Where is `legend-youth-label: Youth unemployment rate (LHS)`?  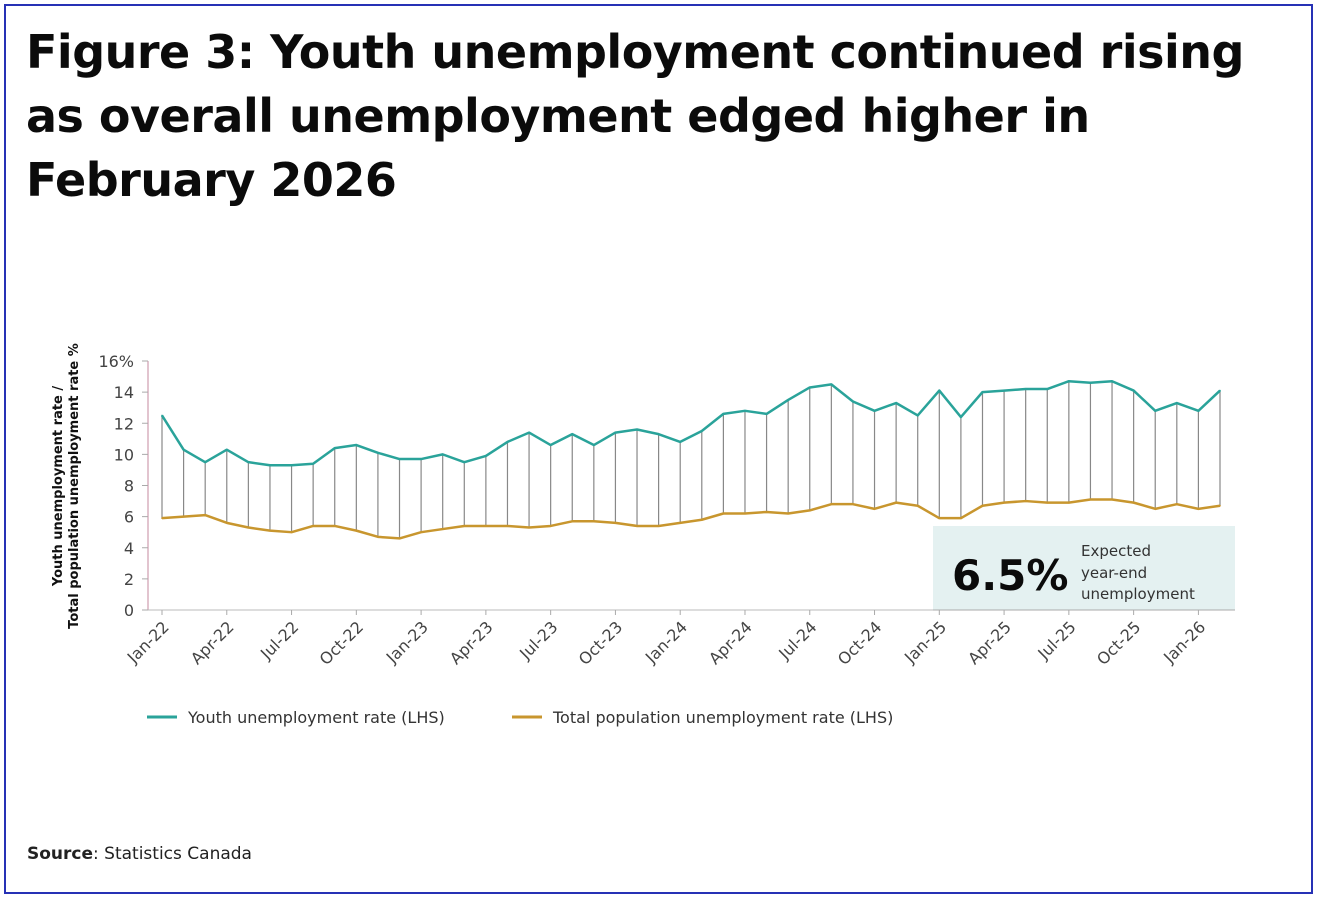
legend-youth-label: Youth unemployment rate (LHS) is located at coordinates (316, 717).